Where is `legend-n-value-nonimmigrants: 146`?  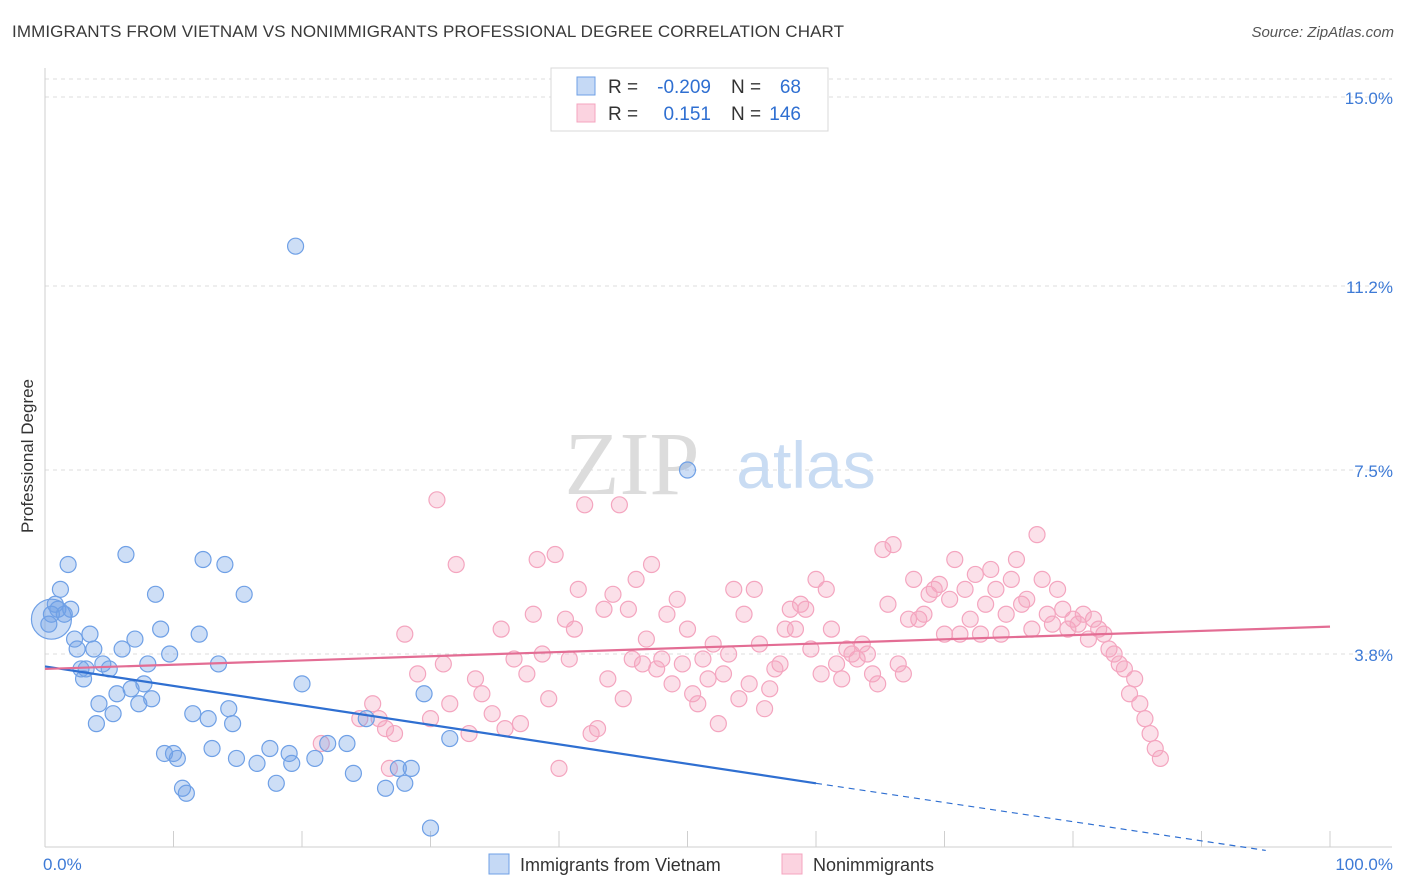 legend-n-value-nonimmigrants: 146 is located at coordinates (785, 114).